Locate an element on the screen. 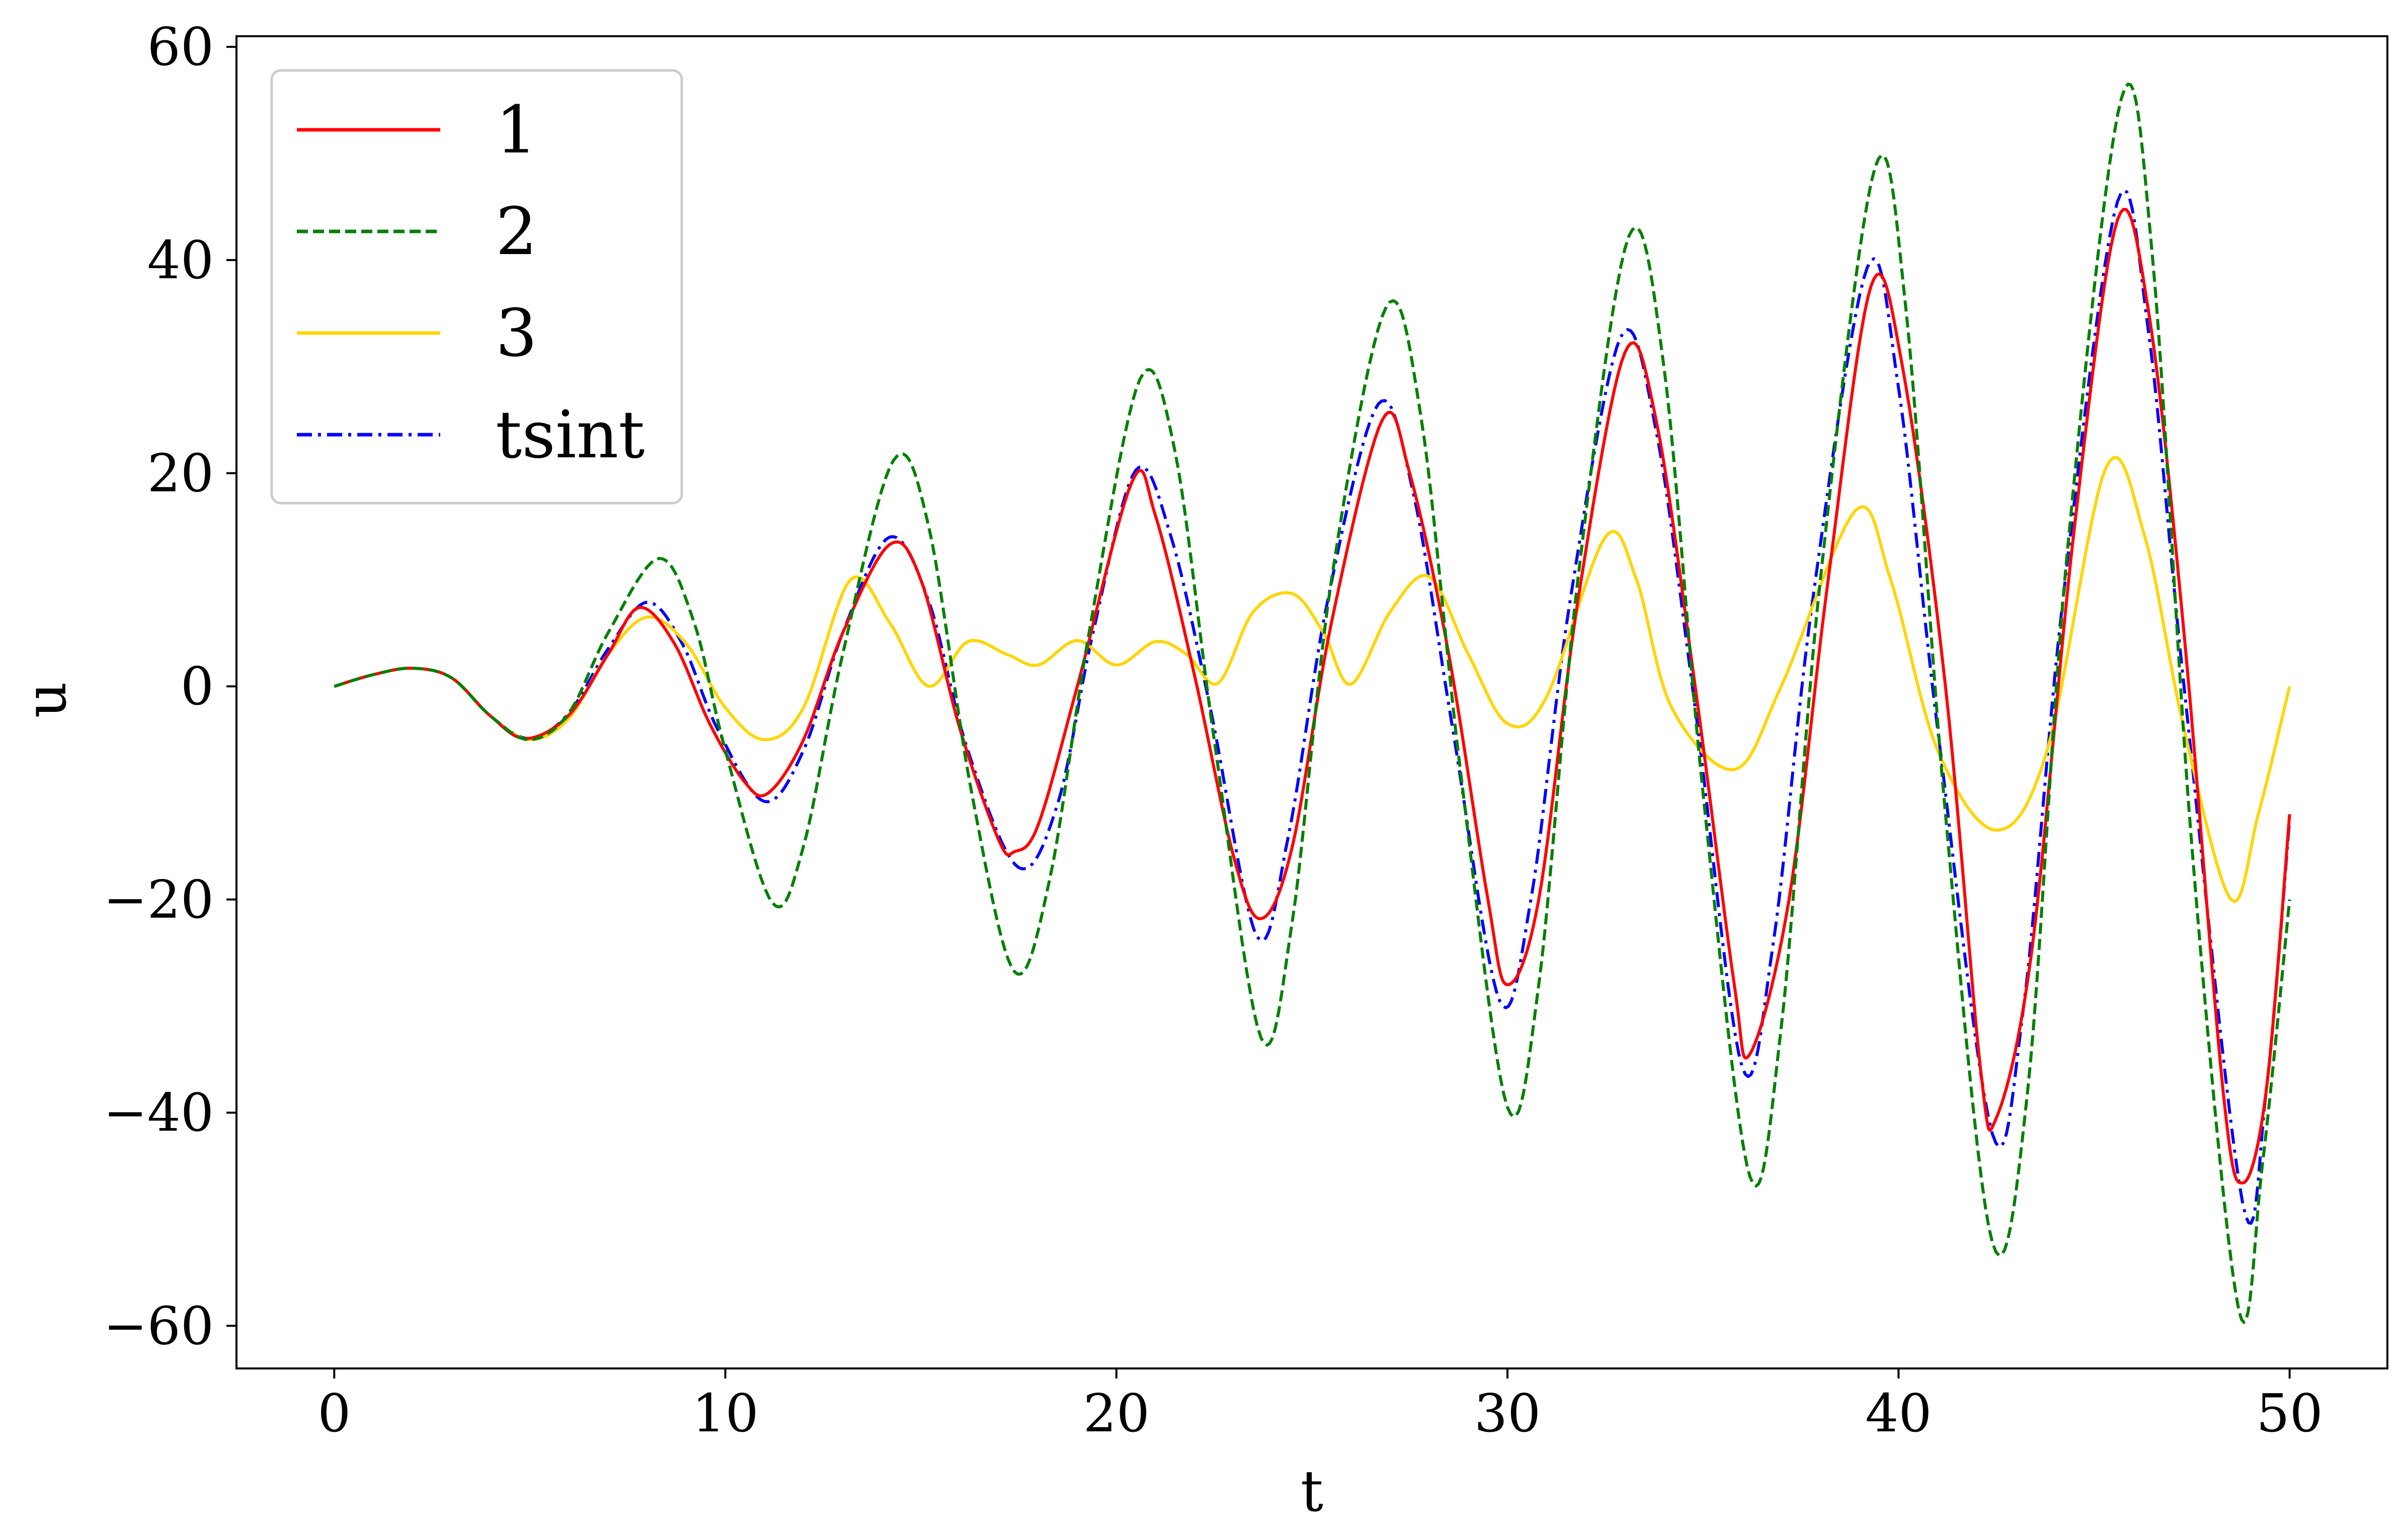 This screenshot has width=2405, height=1540. y-tick-label: −40 is located at coordinates (159, 1113).